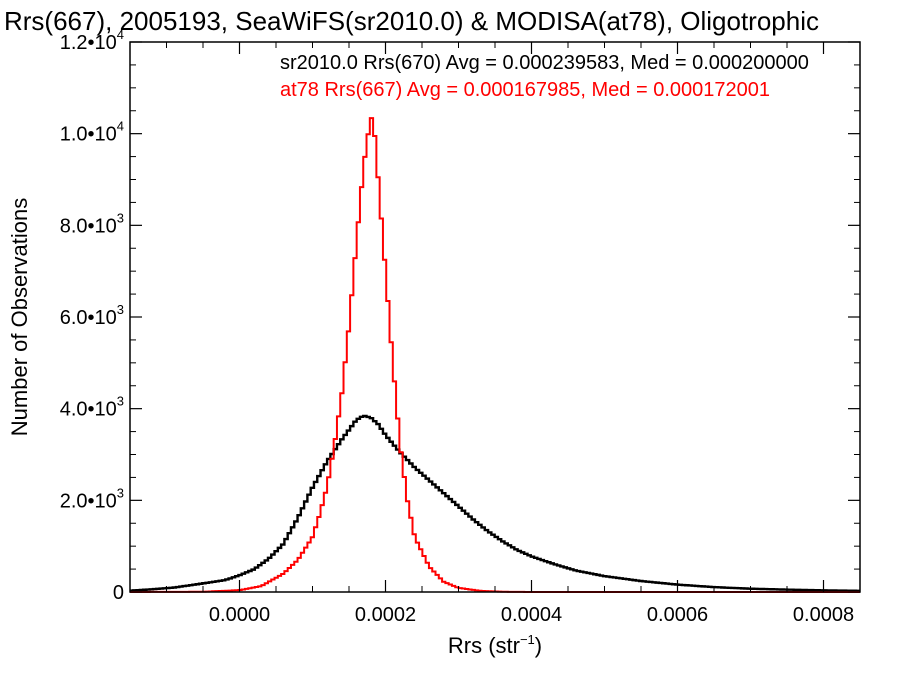  Describe the element at coordinates (92, 498) in the screenshot. I see `y-tick-label-1: 2.0•103` at that location.